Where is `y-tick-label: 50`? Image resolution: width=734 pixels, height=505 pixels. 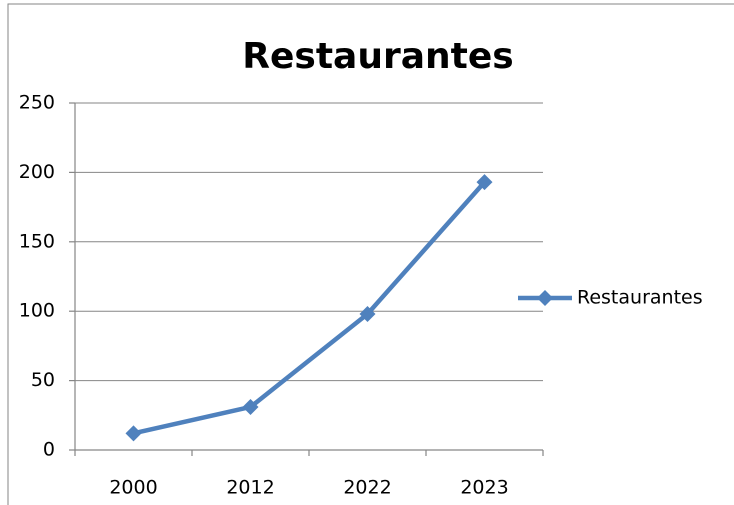 y-tick-label: 50 is located at coordinates (43, 380).